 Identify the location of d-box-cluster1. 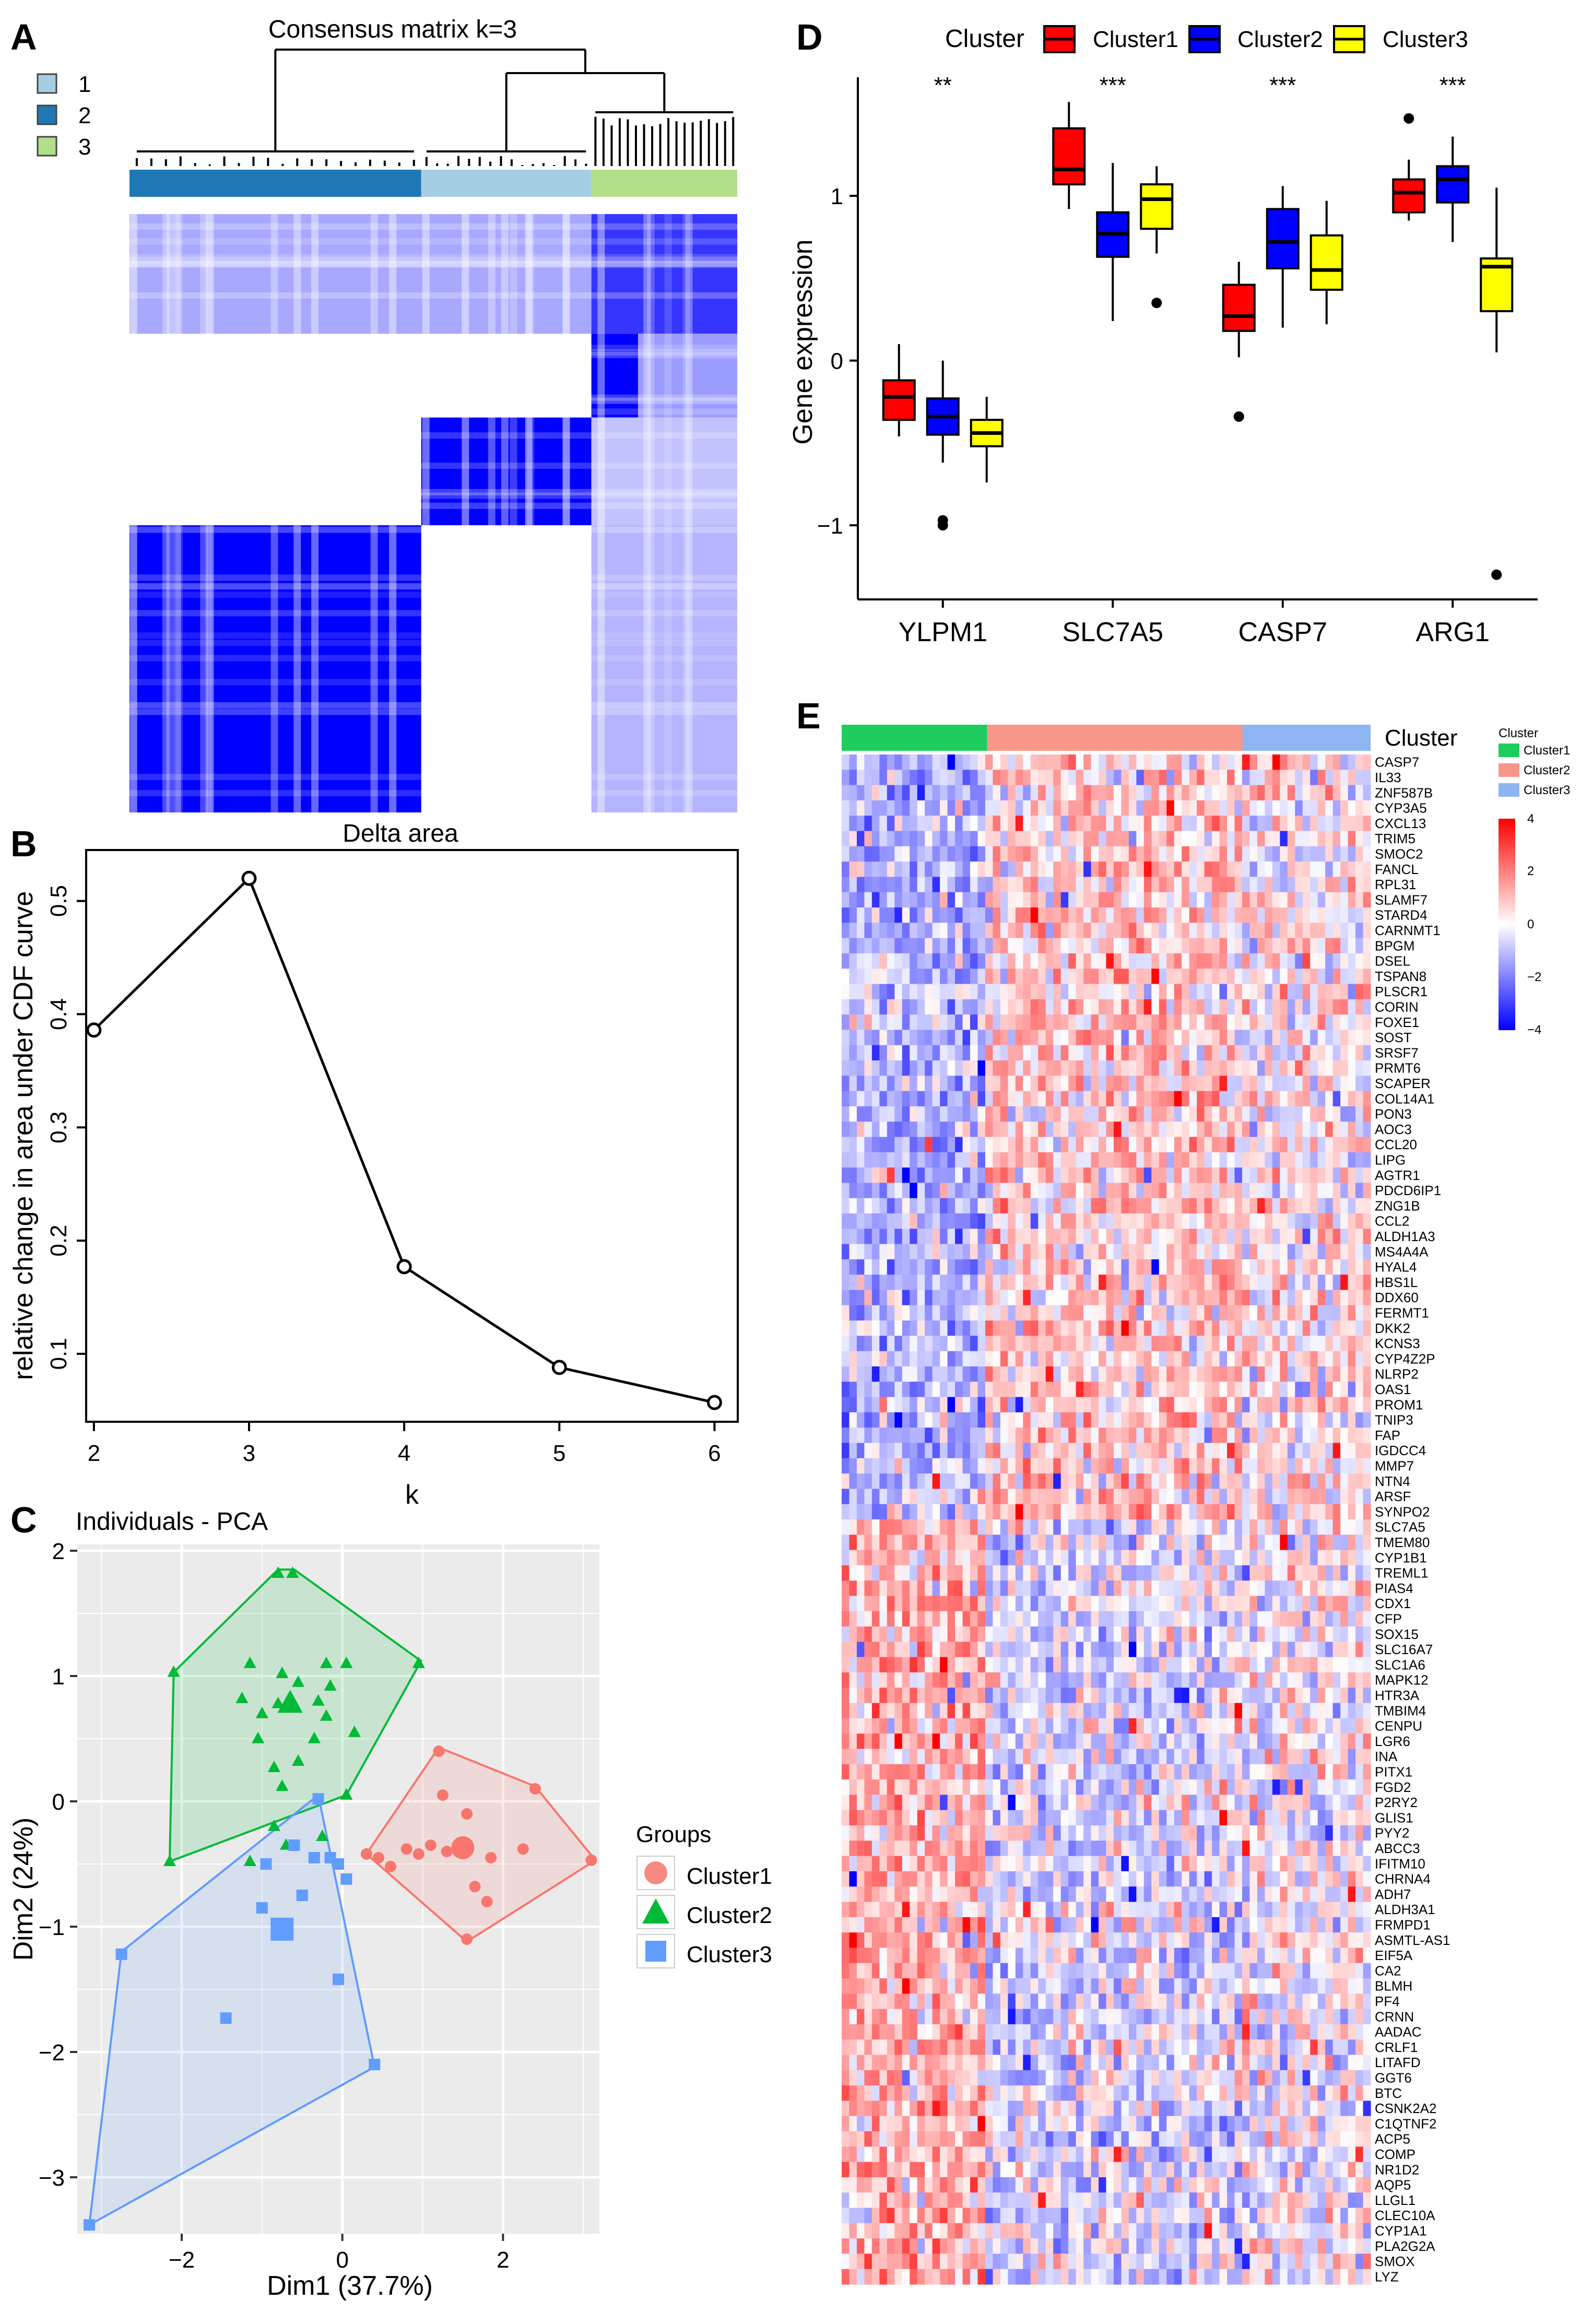
(899, 400).